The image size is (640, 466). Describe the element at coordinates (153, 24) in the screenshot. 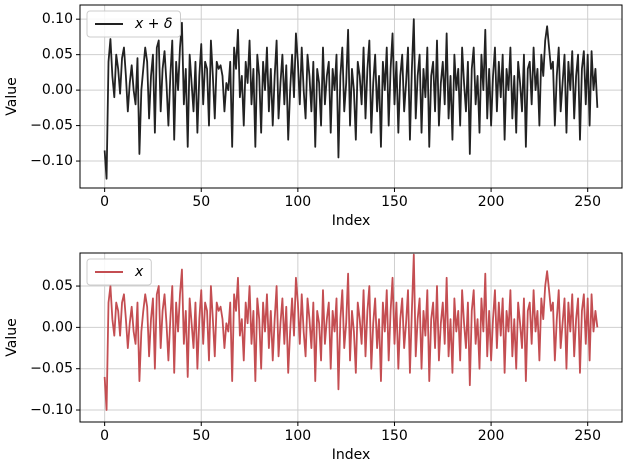

I see `legend-label: x + δ` at that location.